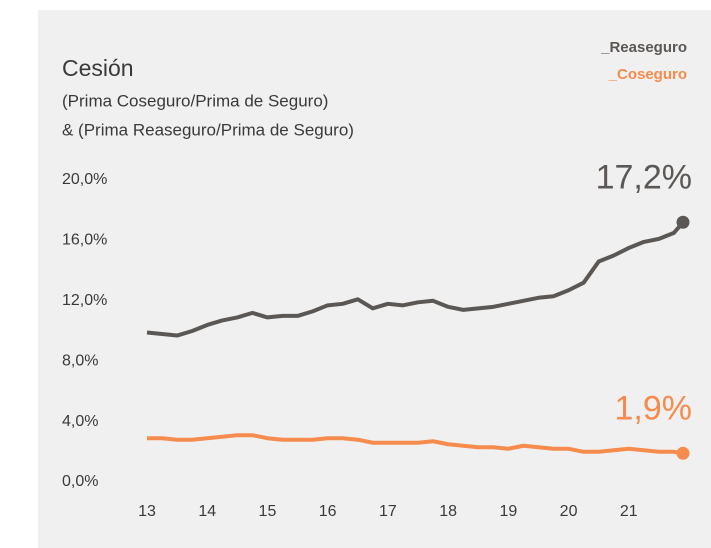  What do you see at coordinates (80, 421) in the screenshot?
I see `y-tick-label: 4,0%` at bounding box center [80, 421].